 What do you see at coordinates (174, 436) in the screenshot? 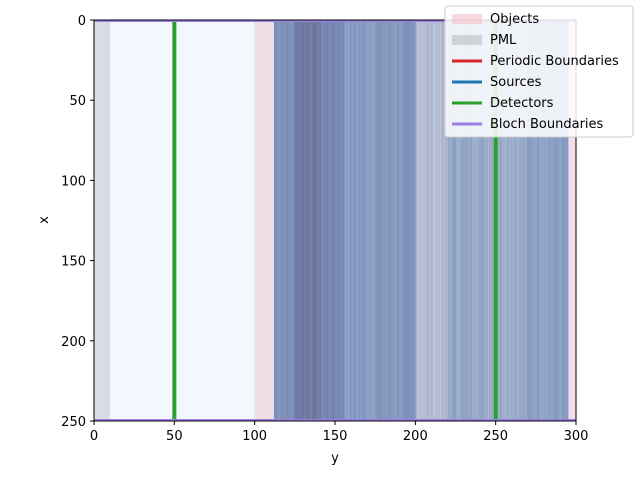
I see `x-tick-label: 50` at bounding box center [174, 436].